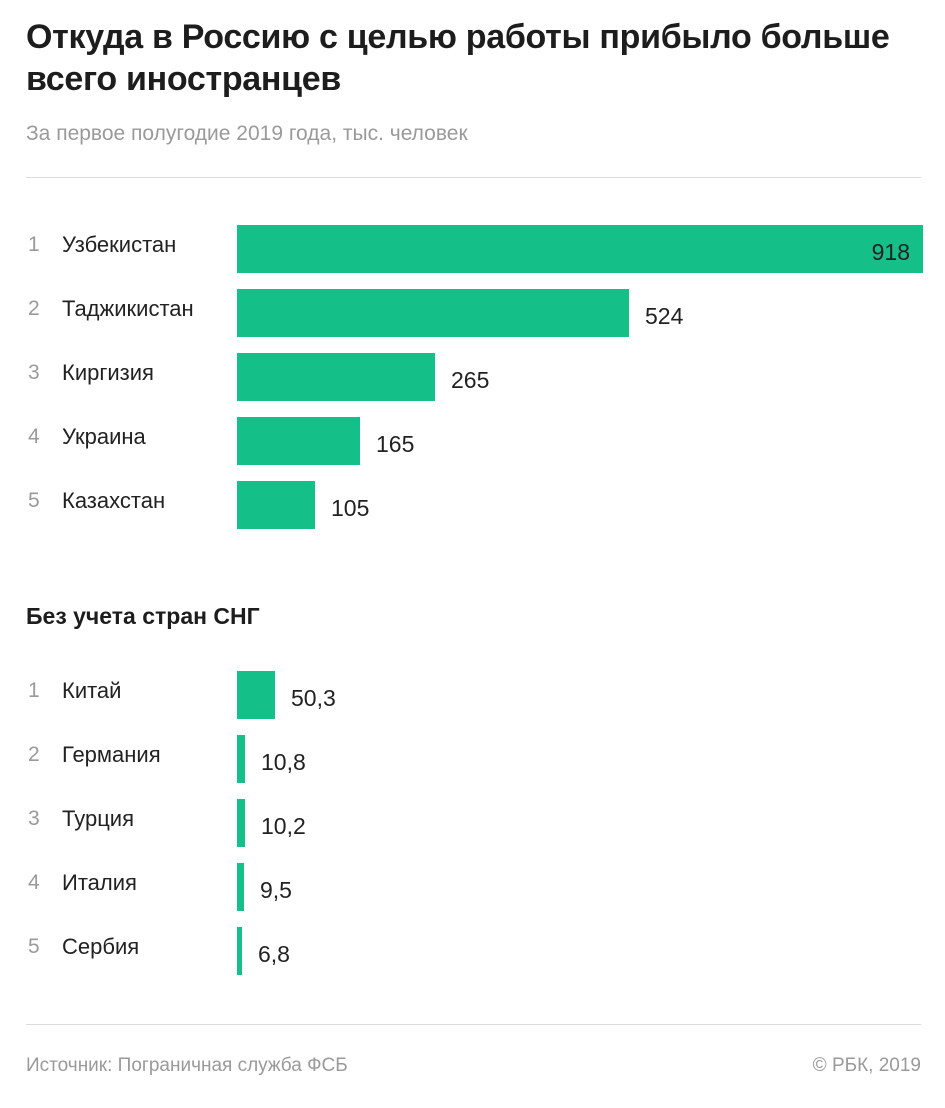 The width and height of the screenshot is (945, 1108). Describe the element at coordinates (92, 690) in the screenshot. I see `category-label: Китай` at that location.